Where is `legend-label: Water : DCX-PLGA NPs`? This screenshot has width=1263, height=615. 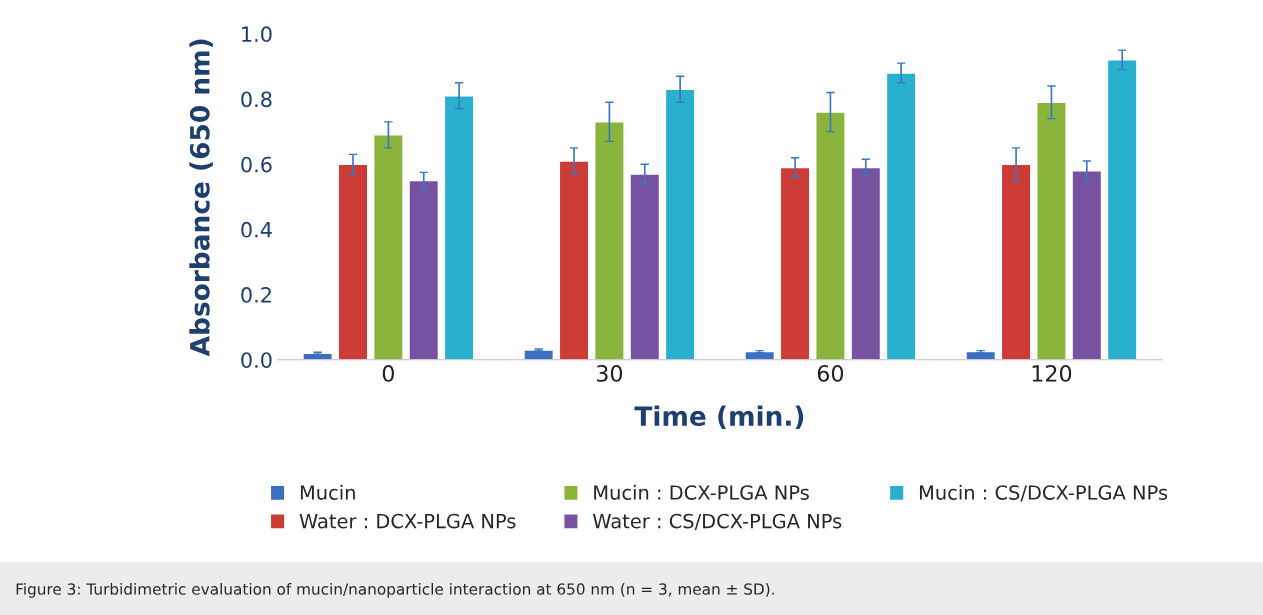 legend-label: Water : DCX-PLGA NPs is located at coordinates (407, 521).